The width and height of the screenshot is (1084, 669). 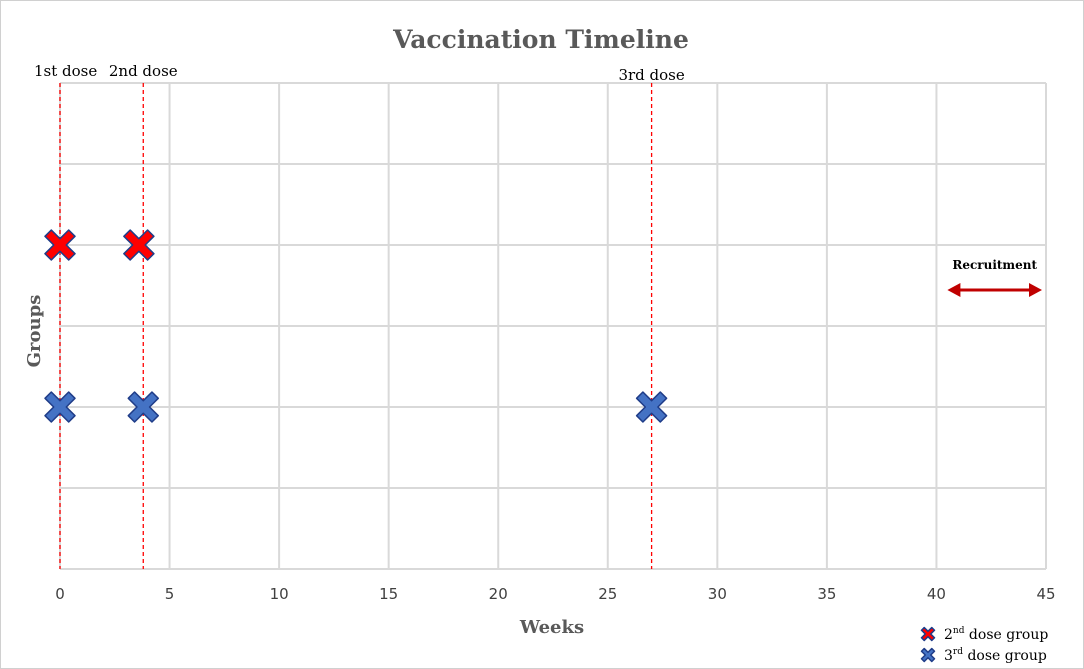 I want to click on x-tick-label: 15, so click(x=388, y=594).